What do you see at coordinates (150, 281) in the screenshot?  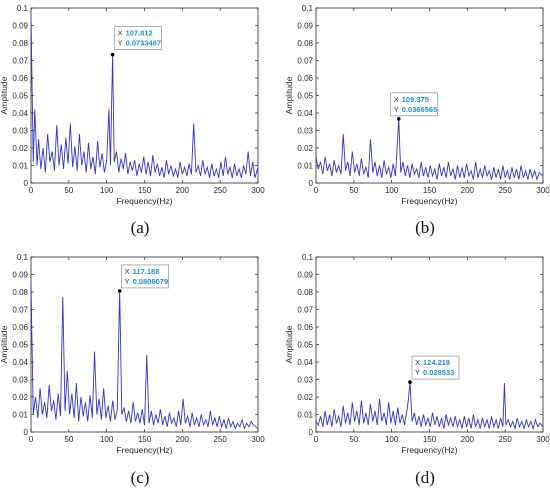 I see `datatip-y-value: 0.0806079` at bounding box center [150, 281].